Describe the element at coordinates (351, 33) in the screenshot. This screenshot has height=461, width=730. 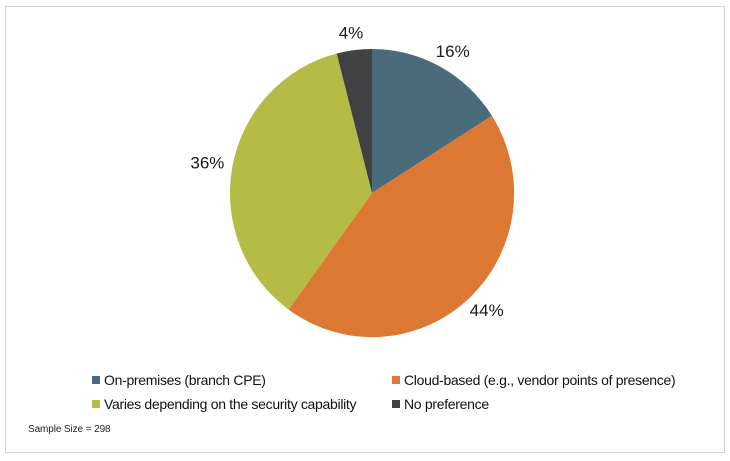
I see `slice-value-label: 4%` at that location.